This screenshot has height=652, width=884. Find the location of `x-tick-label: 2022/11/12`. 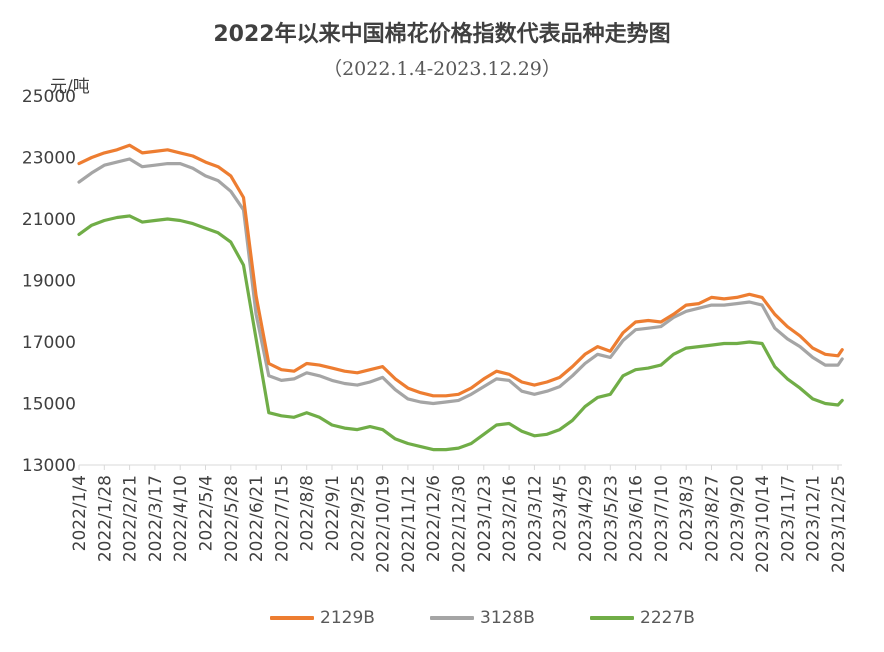

x-tick-label: 2022/11/12 is located at coordinates (409, 524).